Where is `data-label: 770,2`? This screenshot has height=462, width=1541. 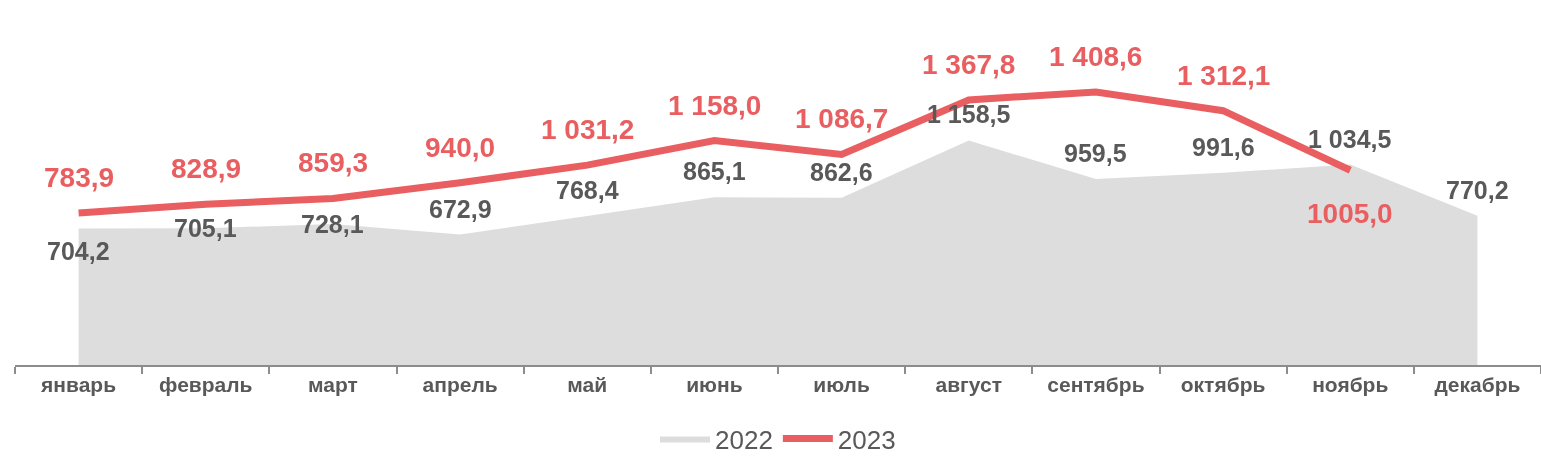
data-label: 770,2 is located at coordinates (1477, 190).